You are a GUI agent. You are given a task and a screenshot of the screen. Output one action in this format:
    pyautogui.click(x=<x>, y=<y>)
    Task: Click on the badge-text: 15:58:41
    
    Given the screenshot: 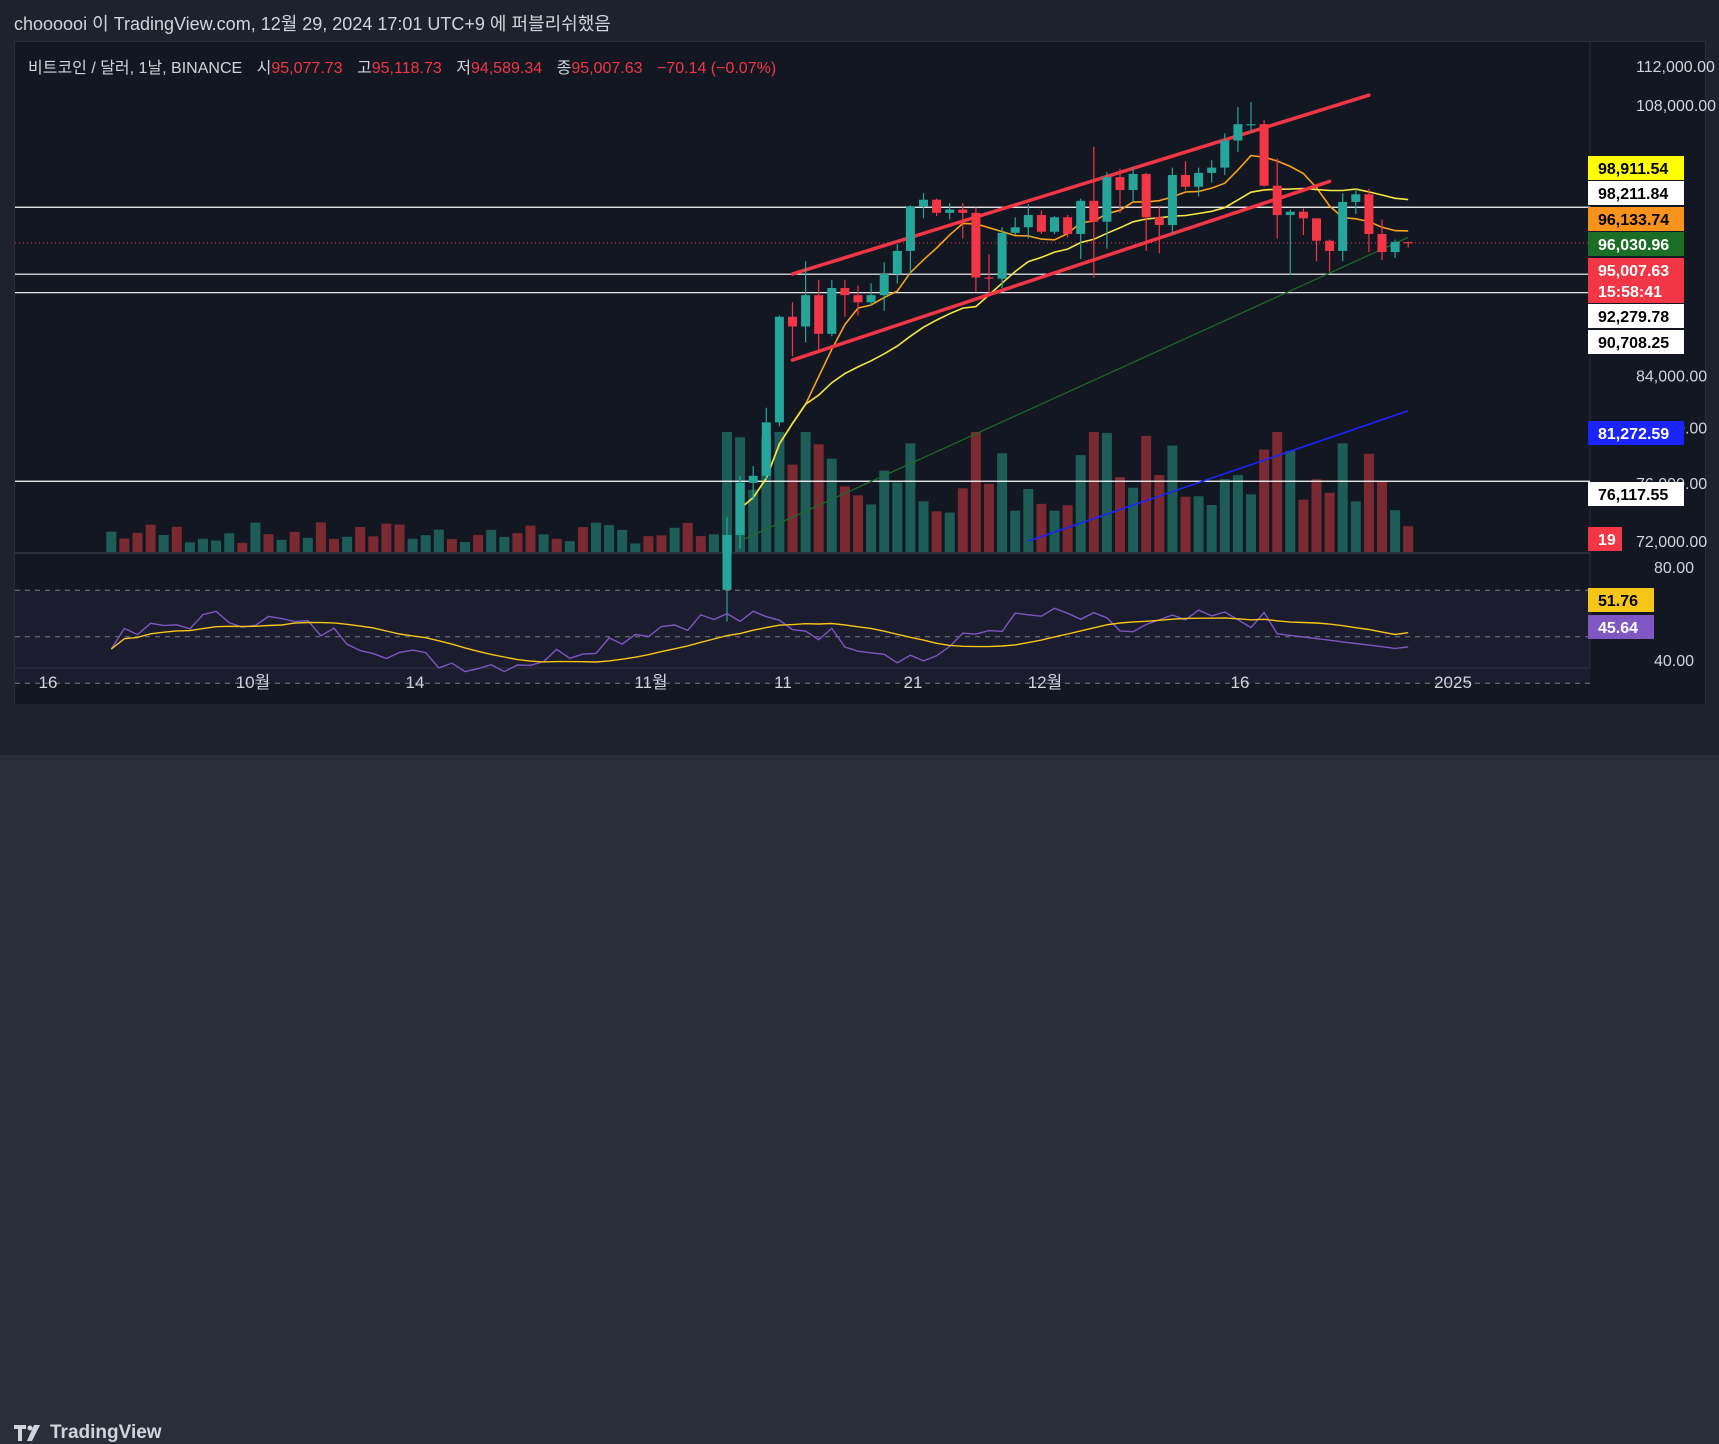 What is the action you would take?
    pyautogui.click(x=1630, y=292)
    